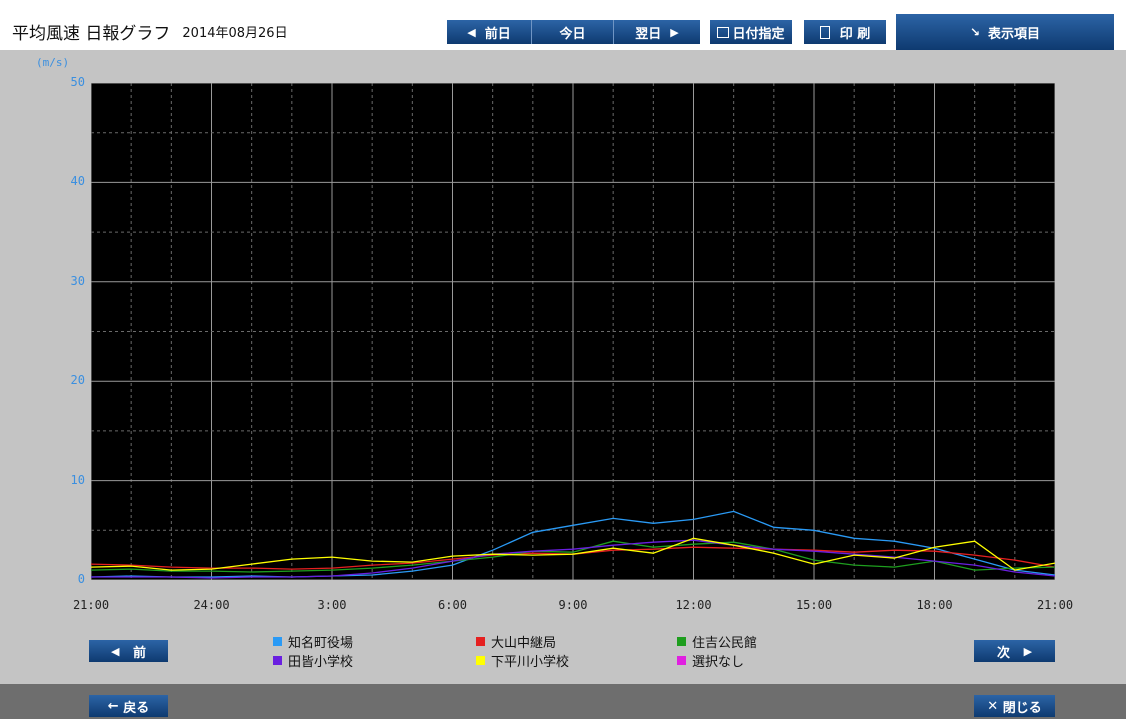  I want to click on today-button: 今日, so click(573, 32).